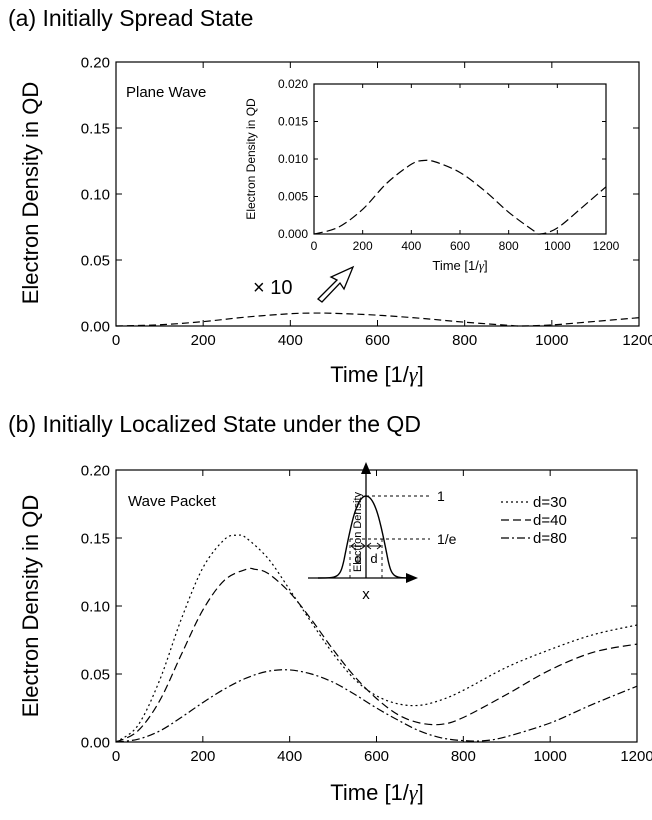 The image size is (652, 820). I want to click on panel-b-series-d=80, so click(376, 706).